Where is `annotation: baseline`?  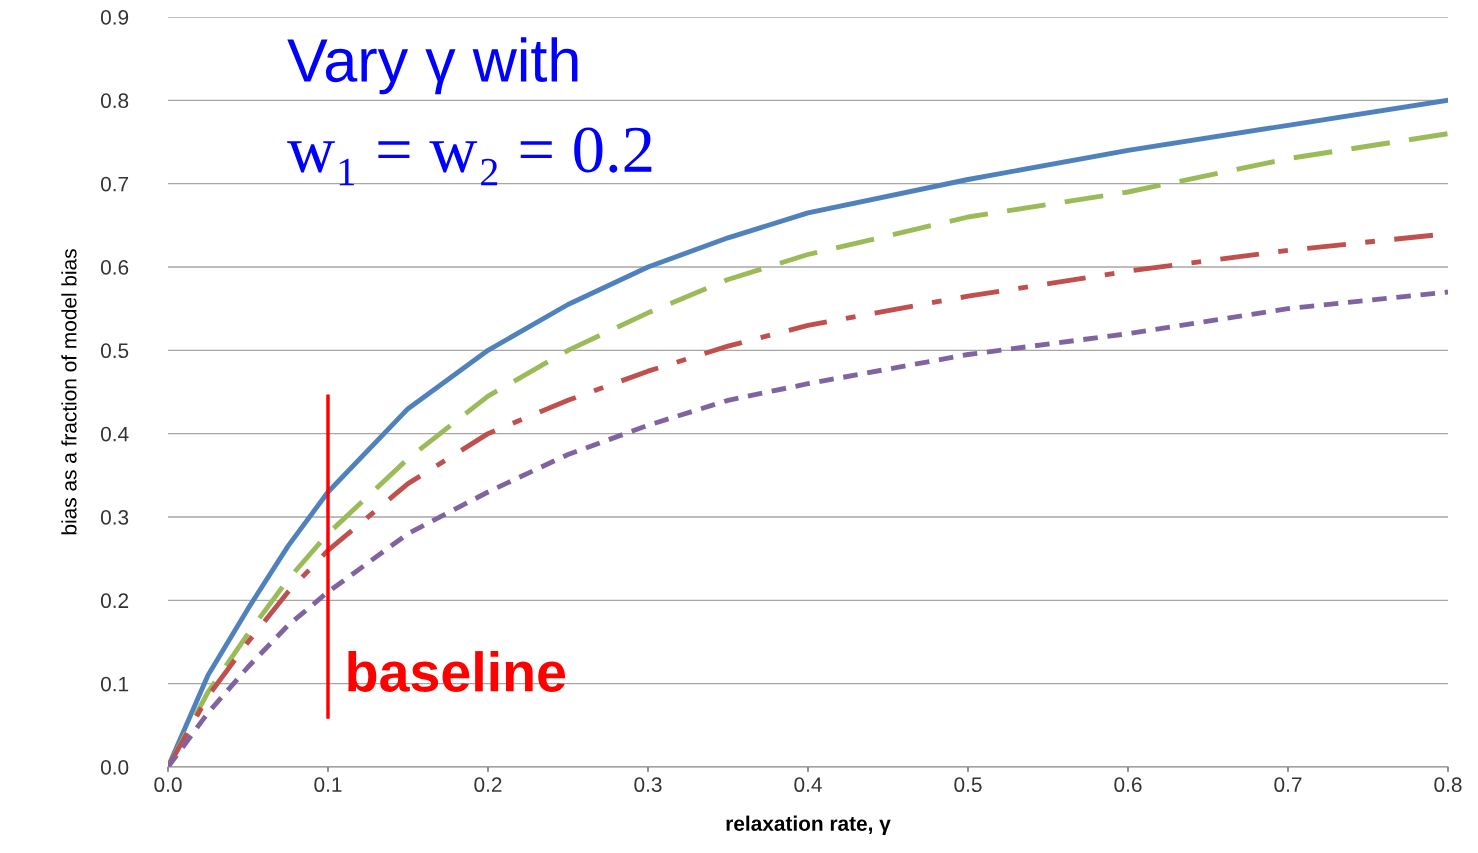
annotation: baseline is located at coordinates (457, 671).